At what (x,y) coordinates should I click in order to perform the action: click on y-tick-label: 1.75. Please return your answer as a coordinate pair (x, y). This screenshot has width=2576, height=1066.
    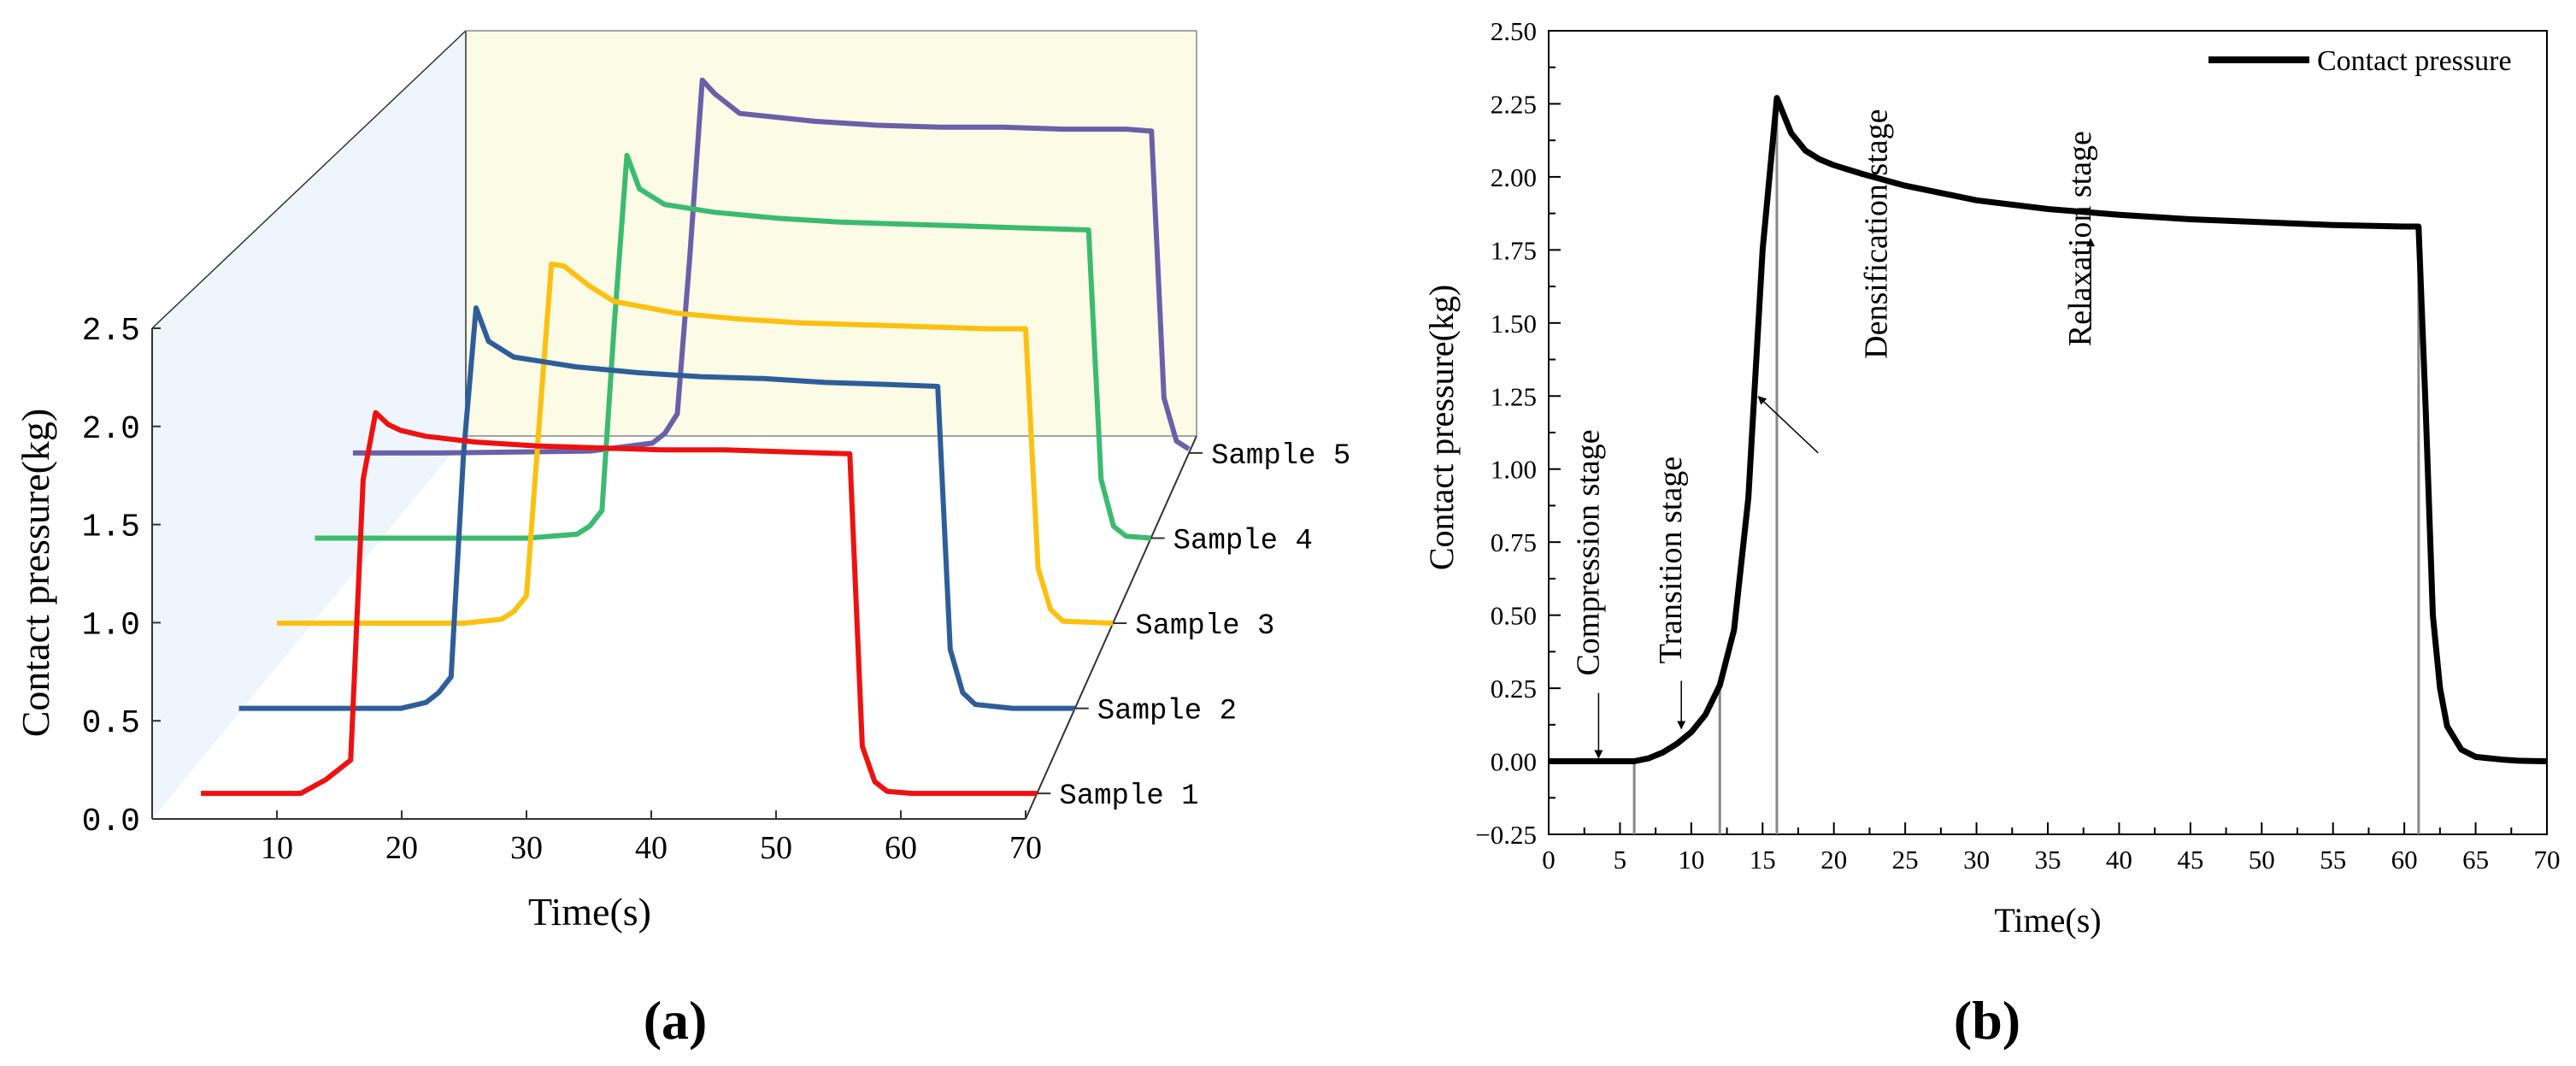
    Looking at the image, I should click on (1514, 250).